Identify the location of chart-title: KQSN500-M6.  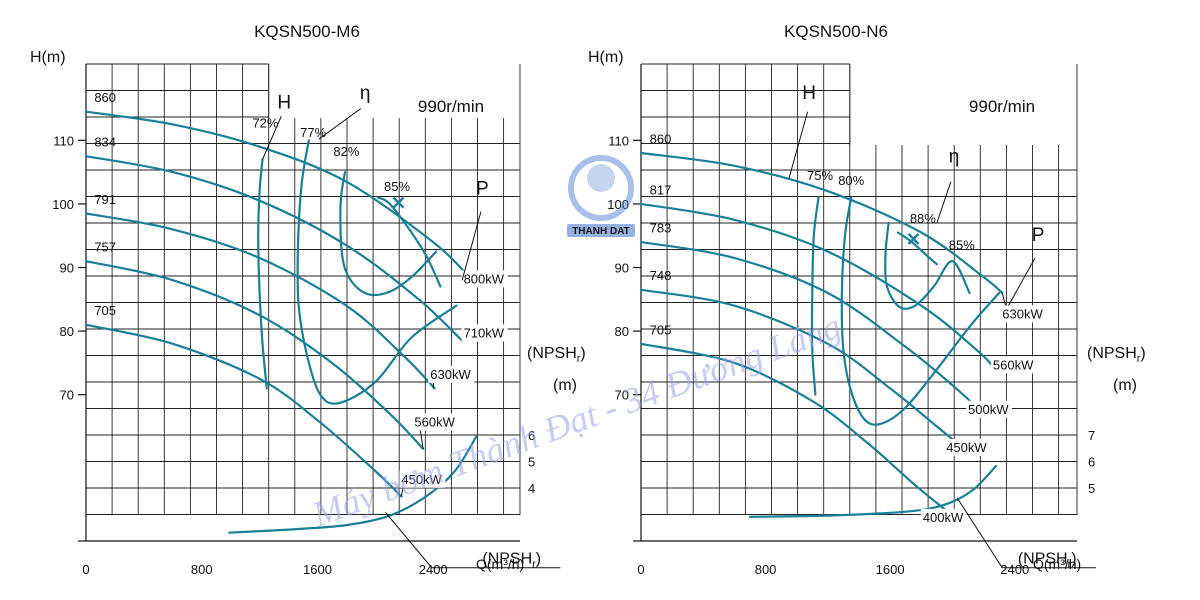
(307, 31).